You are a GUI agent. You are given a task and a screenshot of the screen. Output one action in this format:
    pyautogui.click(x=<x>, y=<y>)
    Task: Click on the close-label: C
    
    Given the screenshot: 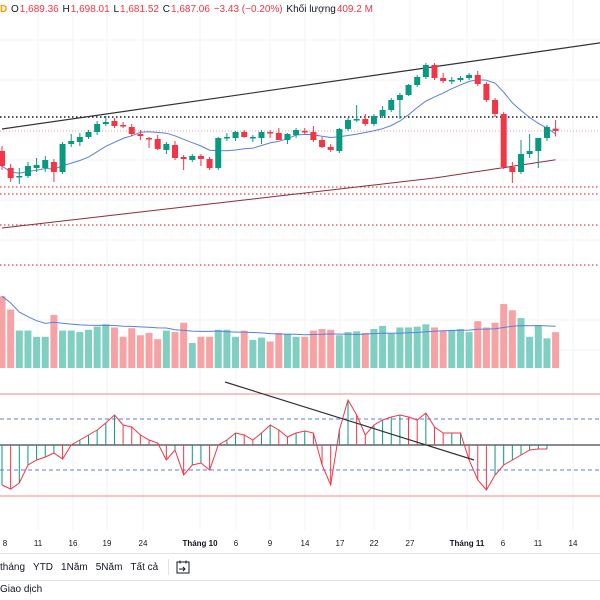 What is the action you would take?
    pyautogui.click(x=166, y=9)
    